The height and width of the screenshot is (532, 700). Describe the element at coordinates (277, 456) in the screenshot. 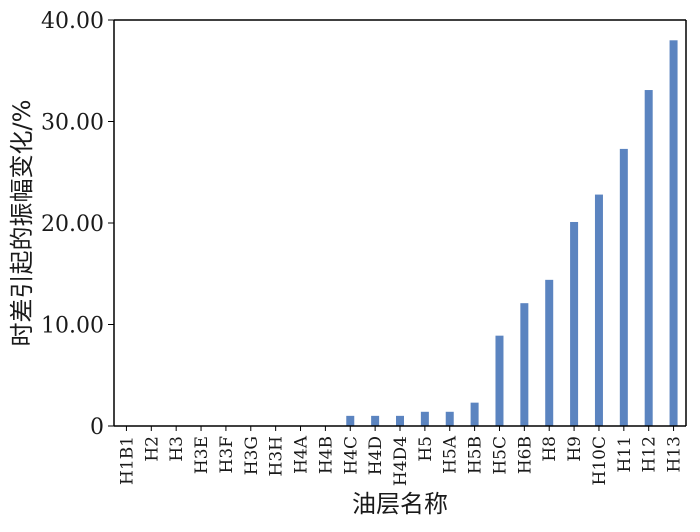

I see `x-tick-label: H3H` at that location.